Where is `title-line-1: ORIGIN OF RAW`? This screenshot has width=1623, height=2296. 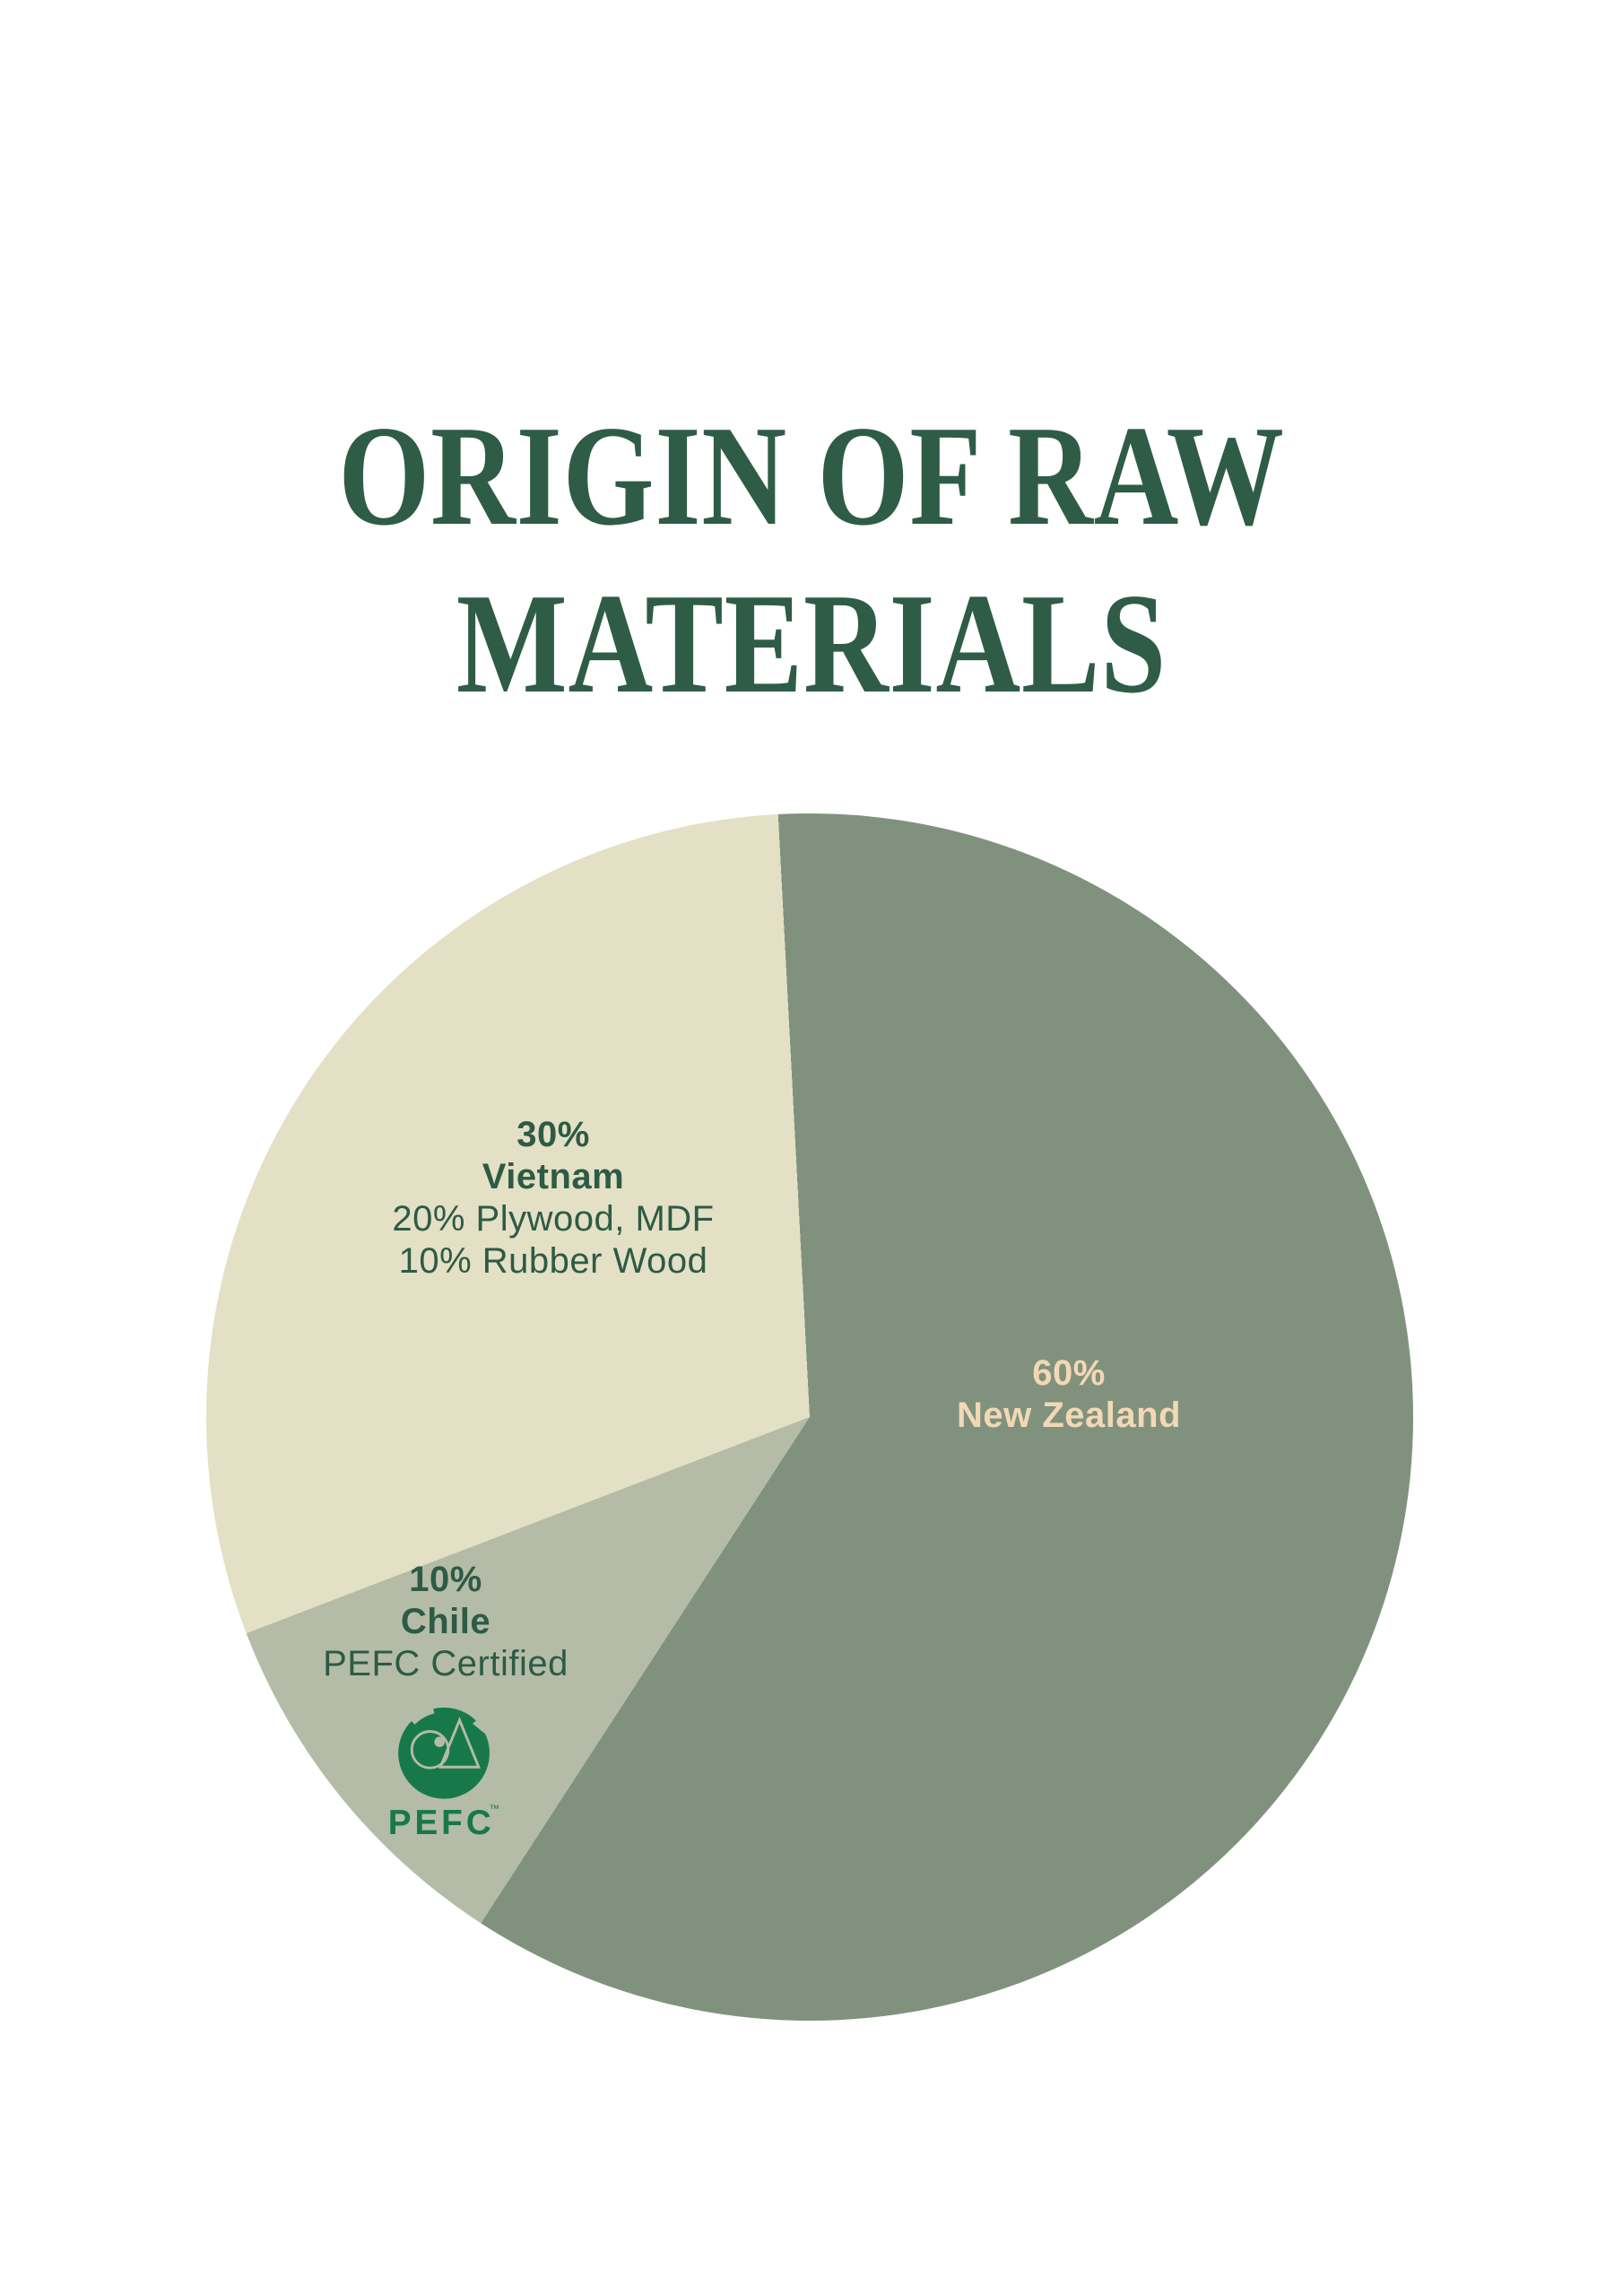
title-line-1: ORIGIN OF RAW is located at coordinates (811, 476).